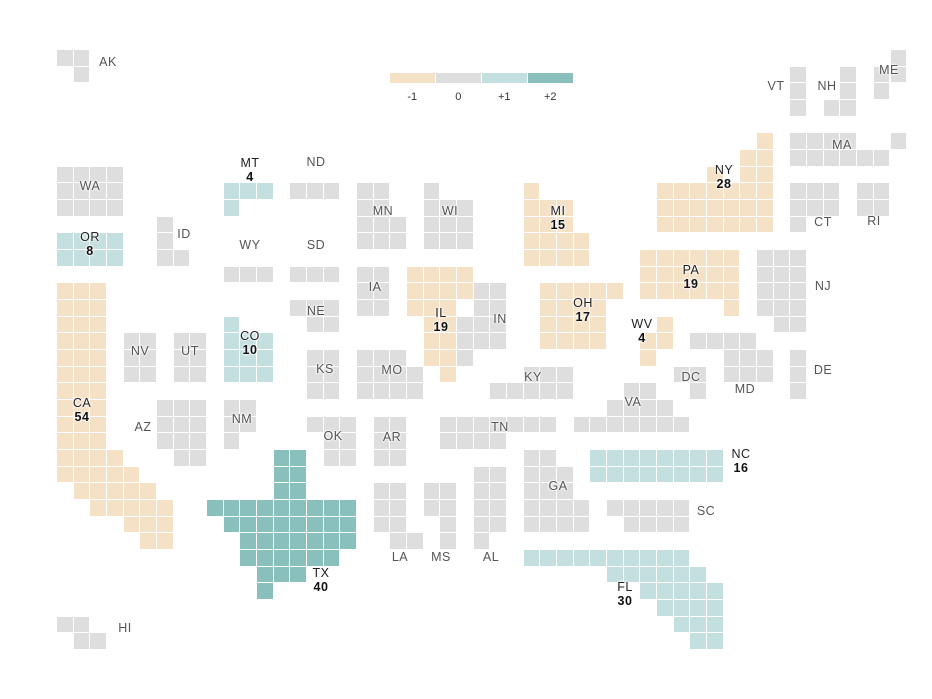 The image size is (932, 699). Describe the element at coordinates (741, 468) in the screenshot. I see `electoral-votes: 16` at that location.